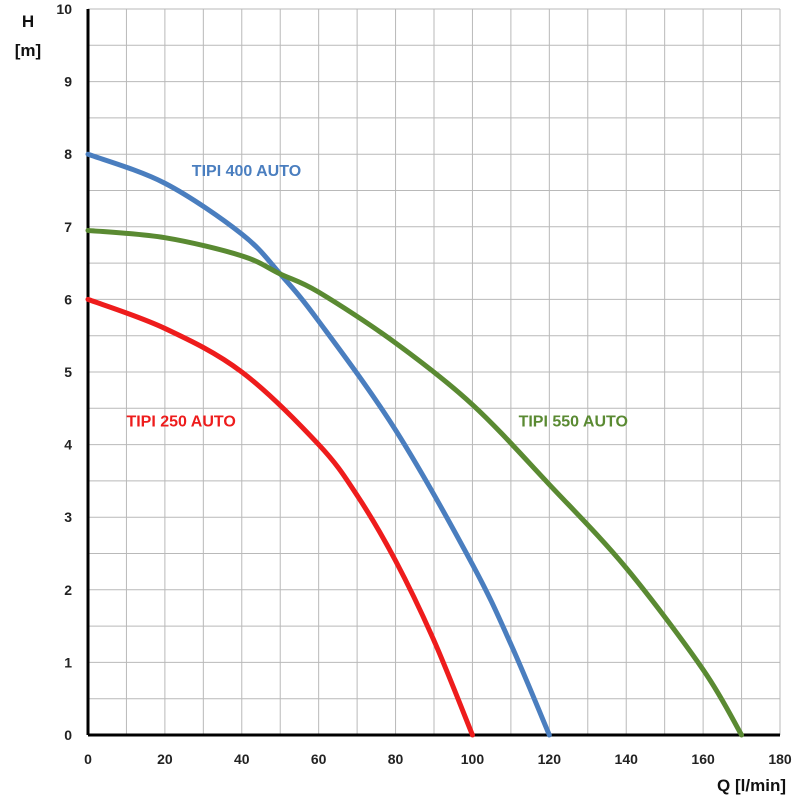 This screenshot has width=800, height=805. I want to click on x-axis-title: Q [l/min], so click(751, 785).